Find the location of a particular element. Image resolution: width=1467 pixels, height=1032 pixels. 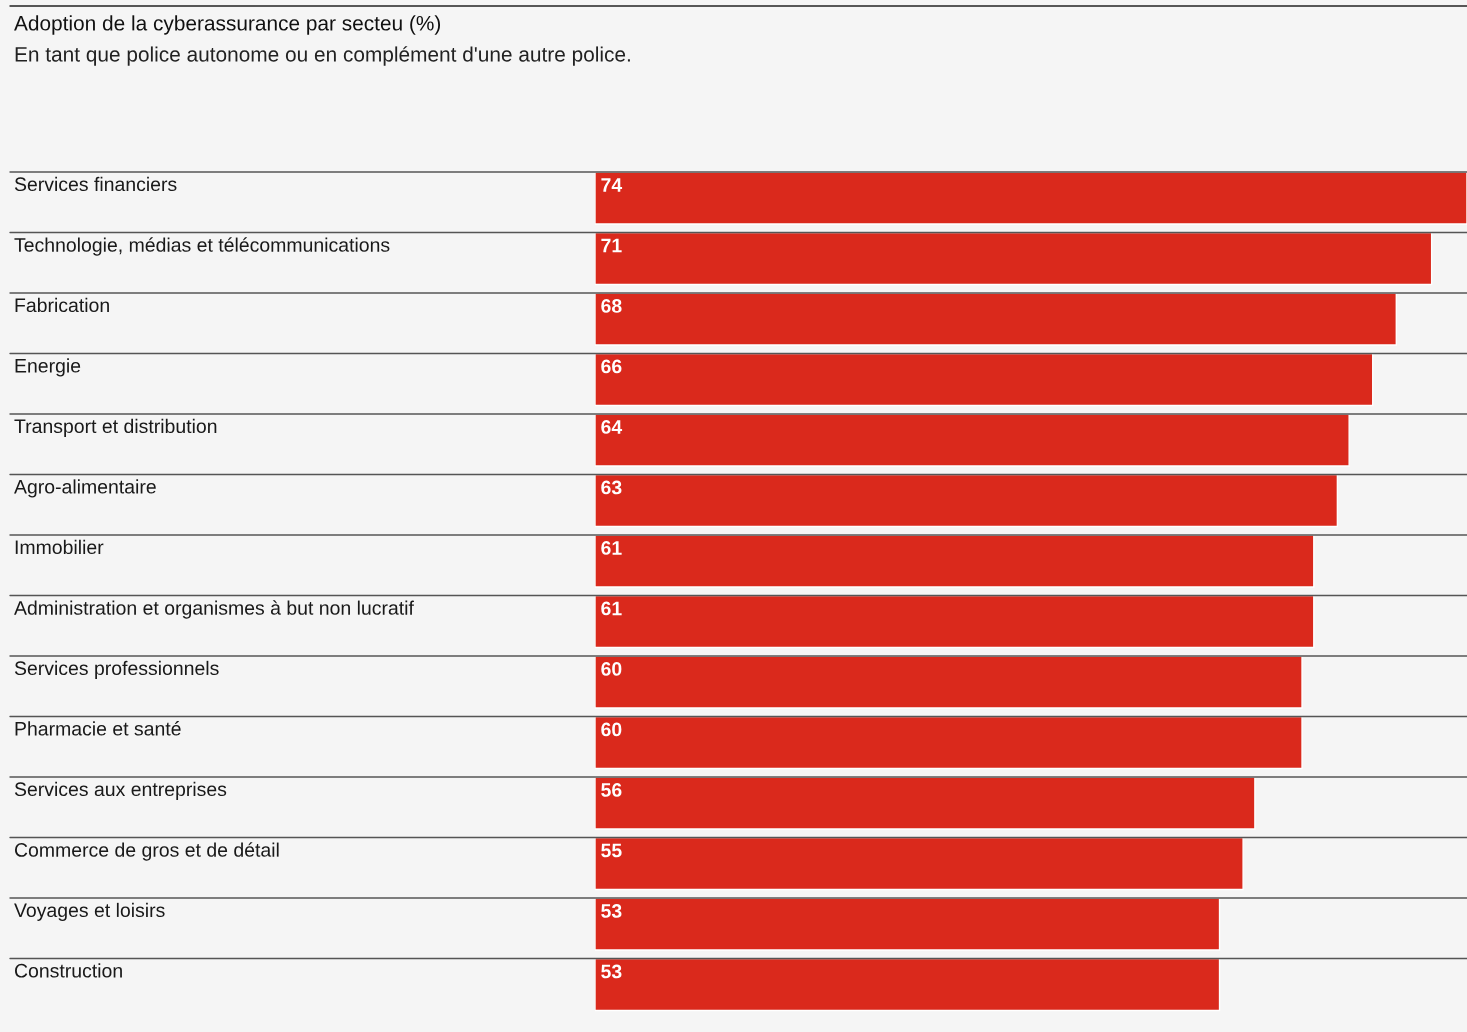

data-label: 68 is located at coordinates (611, 306).